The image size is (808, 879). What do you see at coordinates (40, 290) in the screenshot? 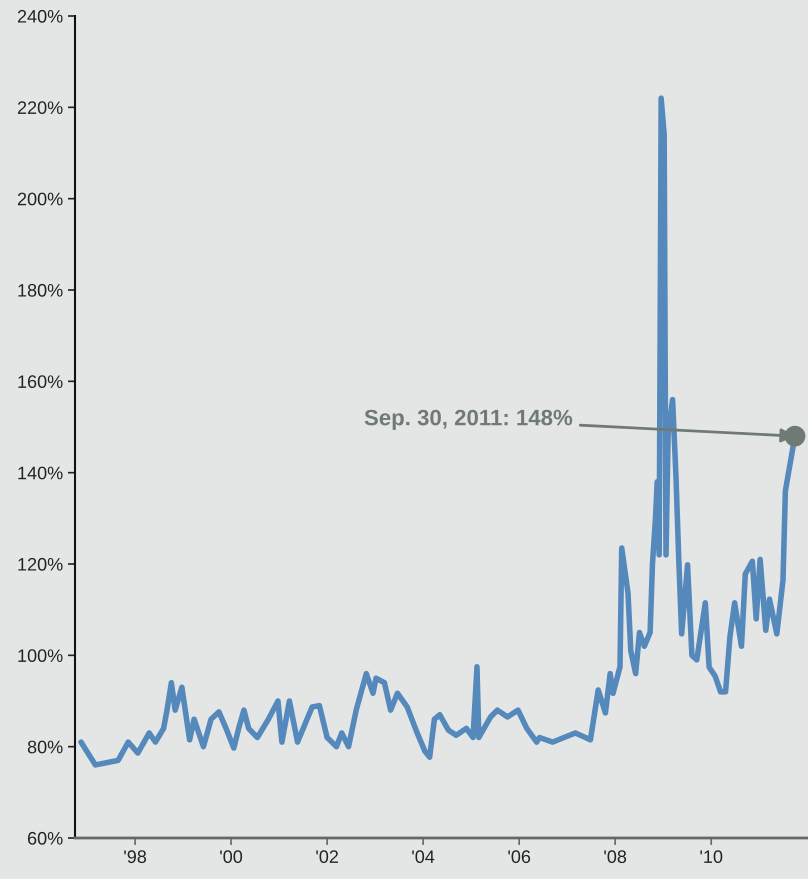
I see `y-tick-label: 180%` at bounding box center [40, 290].